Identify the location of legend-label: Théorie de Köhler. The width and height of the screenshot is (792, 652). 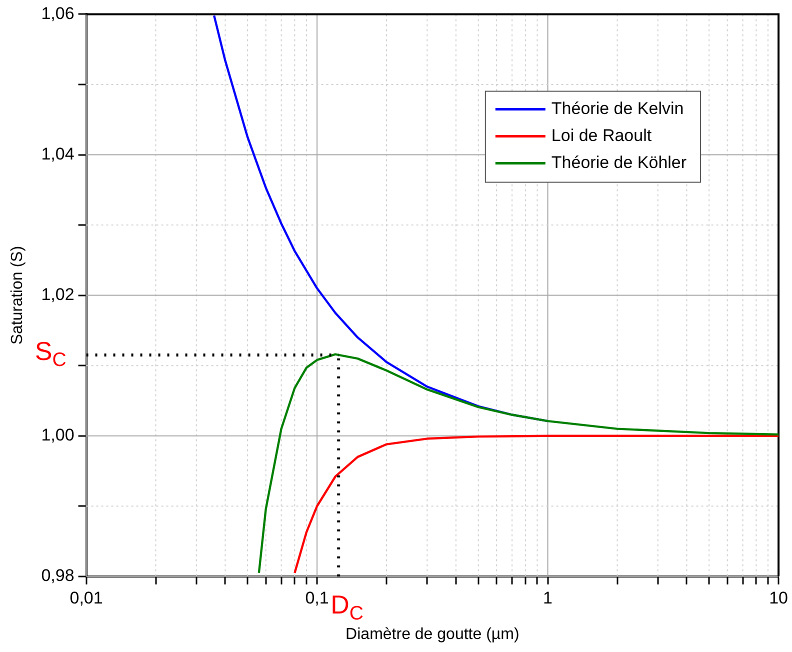
(619, 162).